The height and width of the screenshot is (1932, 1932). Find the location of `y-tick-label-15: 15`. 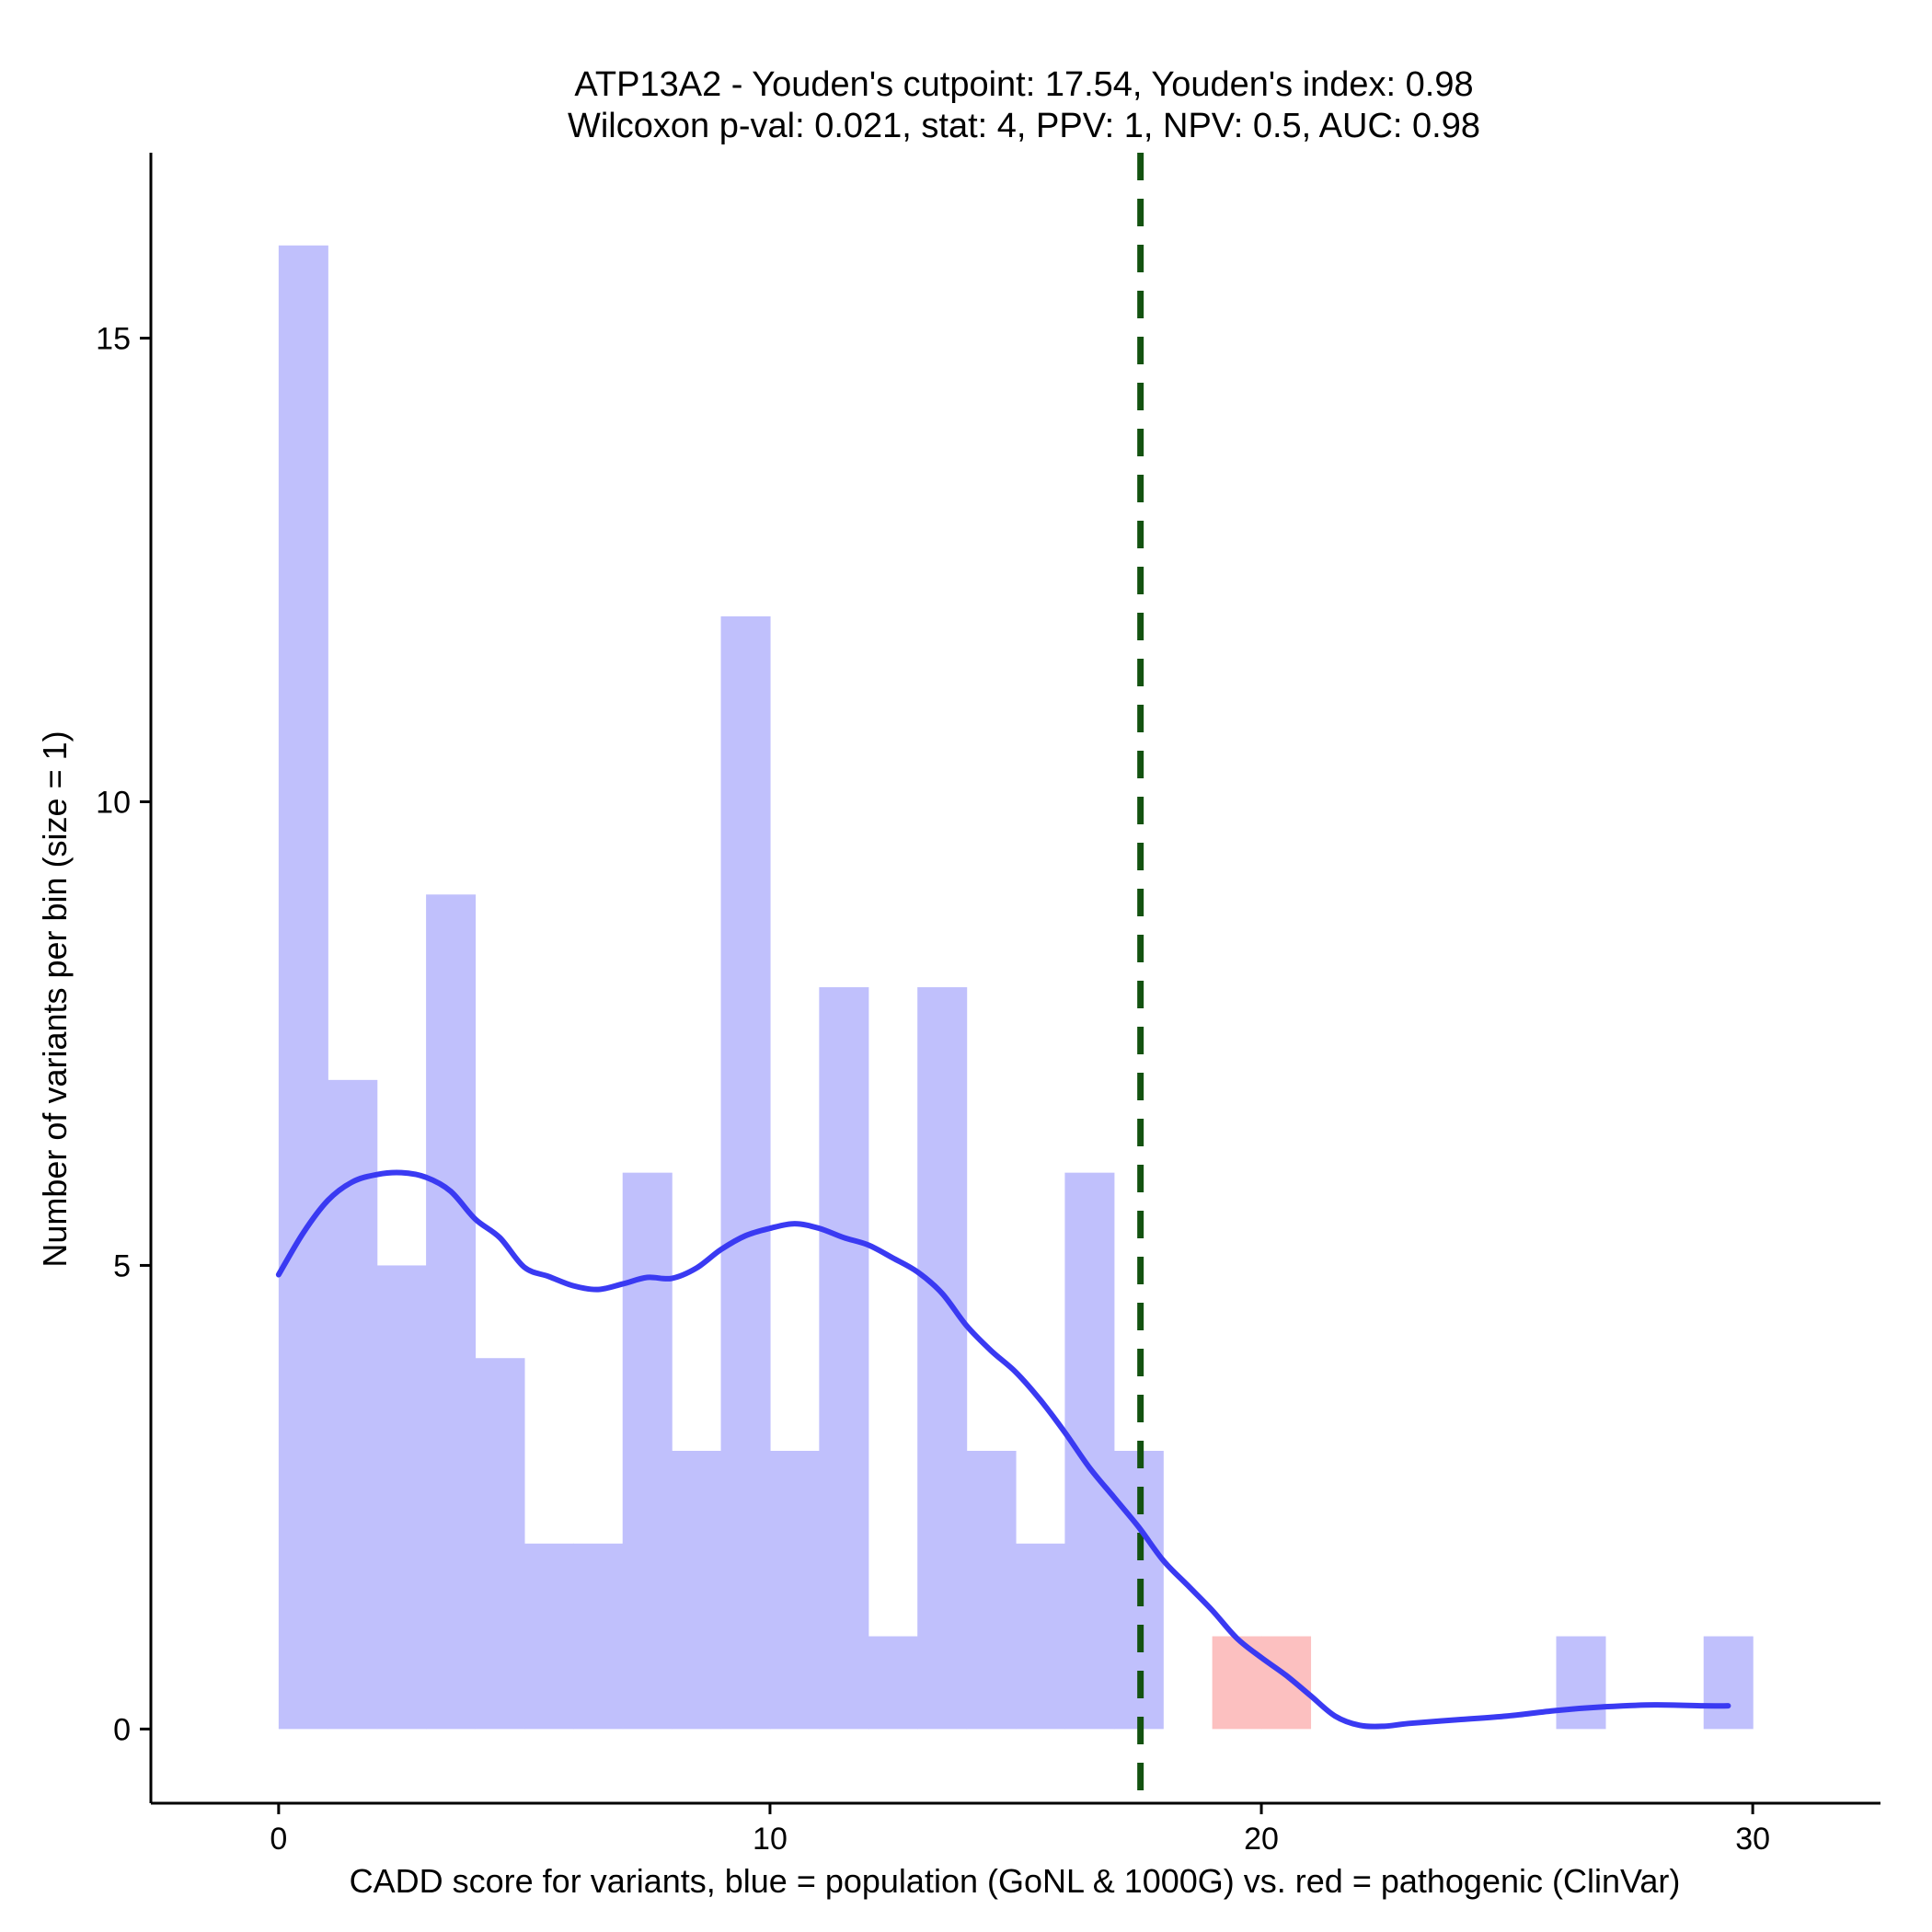

y-tick-label-15: 15 is located at coordinates (113, 339).